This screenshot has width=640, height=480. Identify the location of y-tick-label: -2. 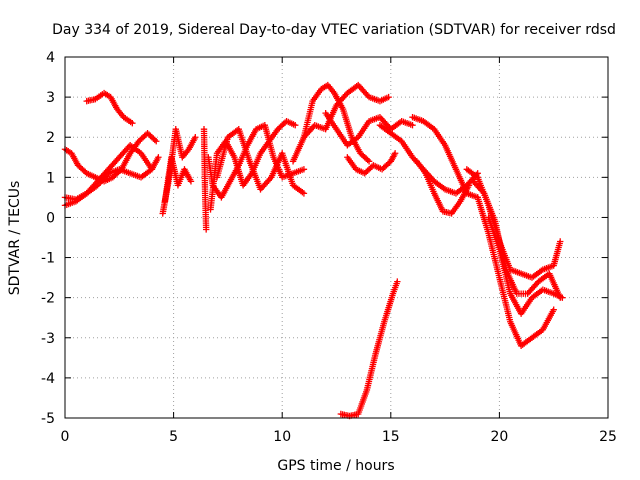
(48, 299).